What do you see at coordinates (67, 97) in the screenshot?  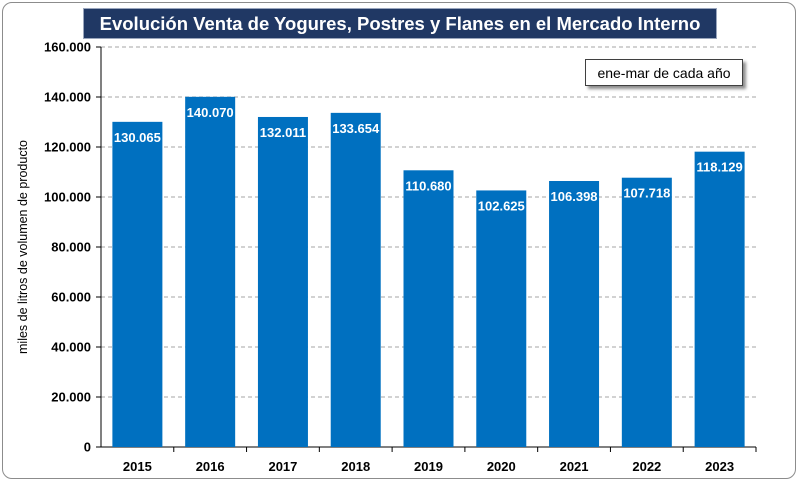 I see `y-tick-label: 140.000` at bounding box center [67, 97].